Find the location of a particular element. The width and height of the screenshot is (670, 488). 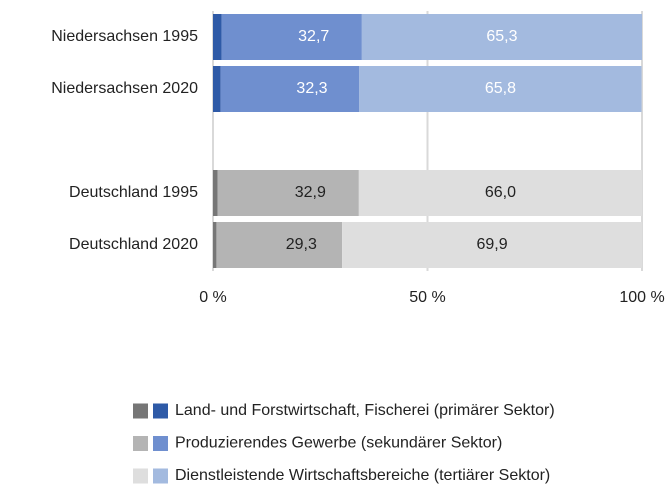

data-label: 32,9 is located at coordinates (310, 192).